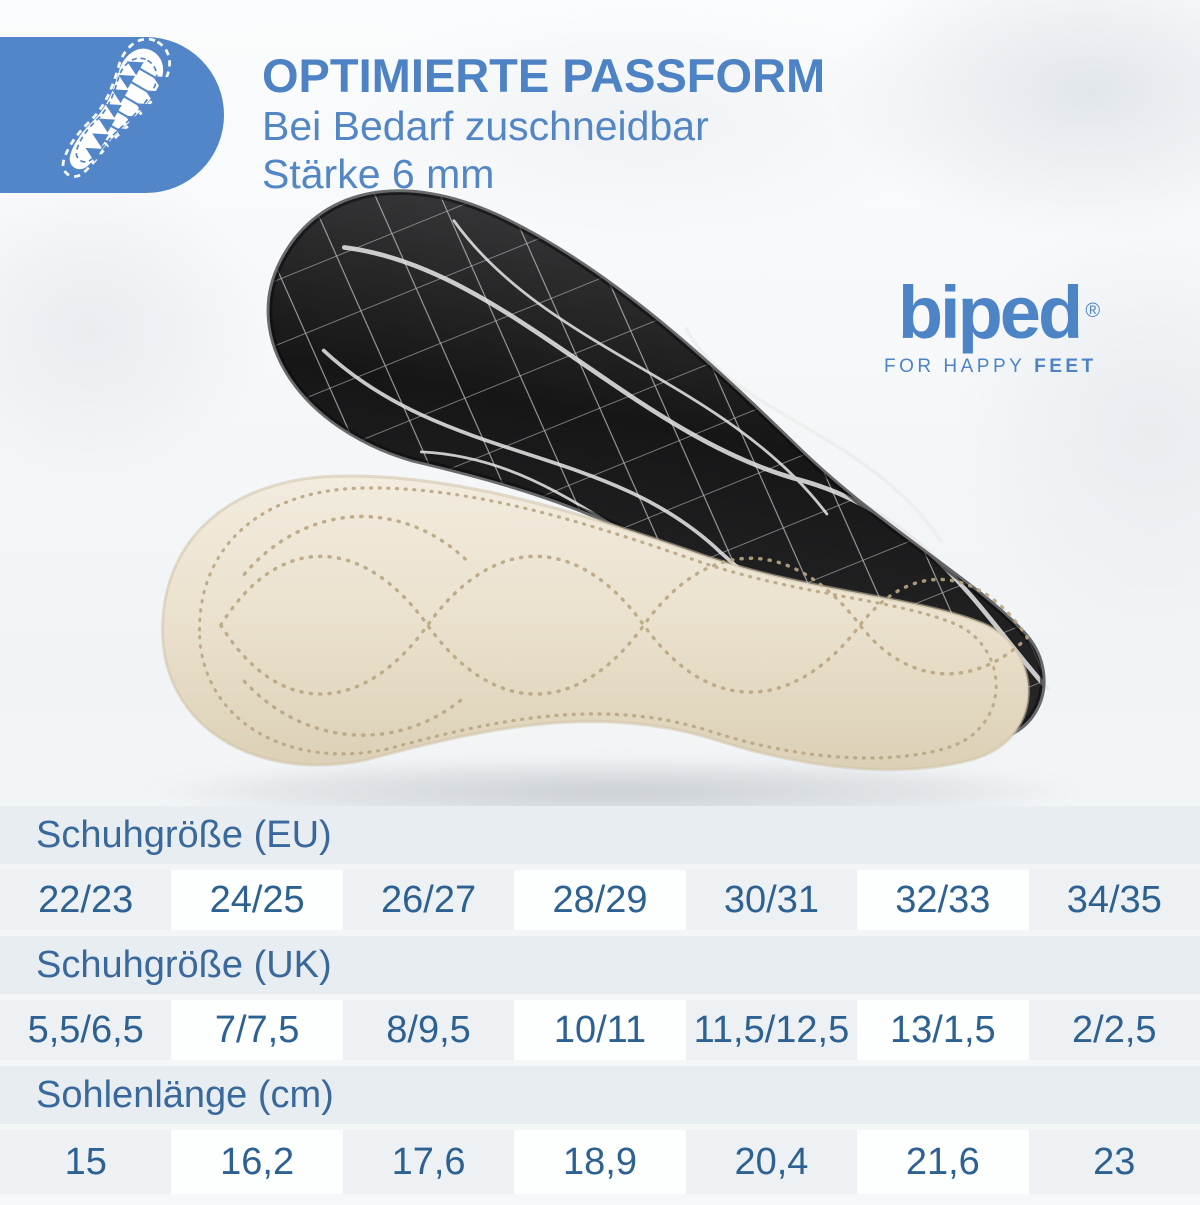 Image resolution: width=1200 pixels, height=1205 pixels. What do you see at coordinates (999, 312) in the screenshot?
I see `brand-wordmark: biped ®` at bounding box center [999, 312].